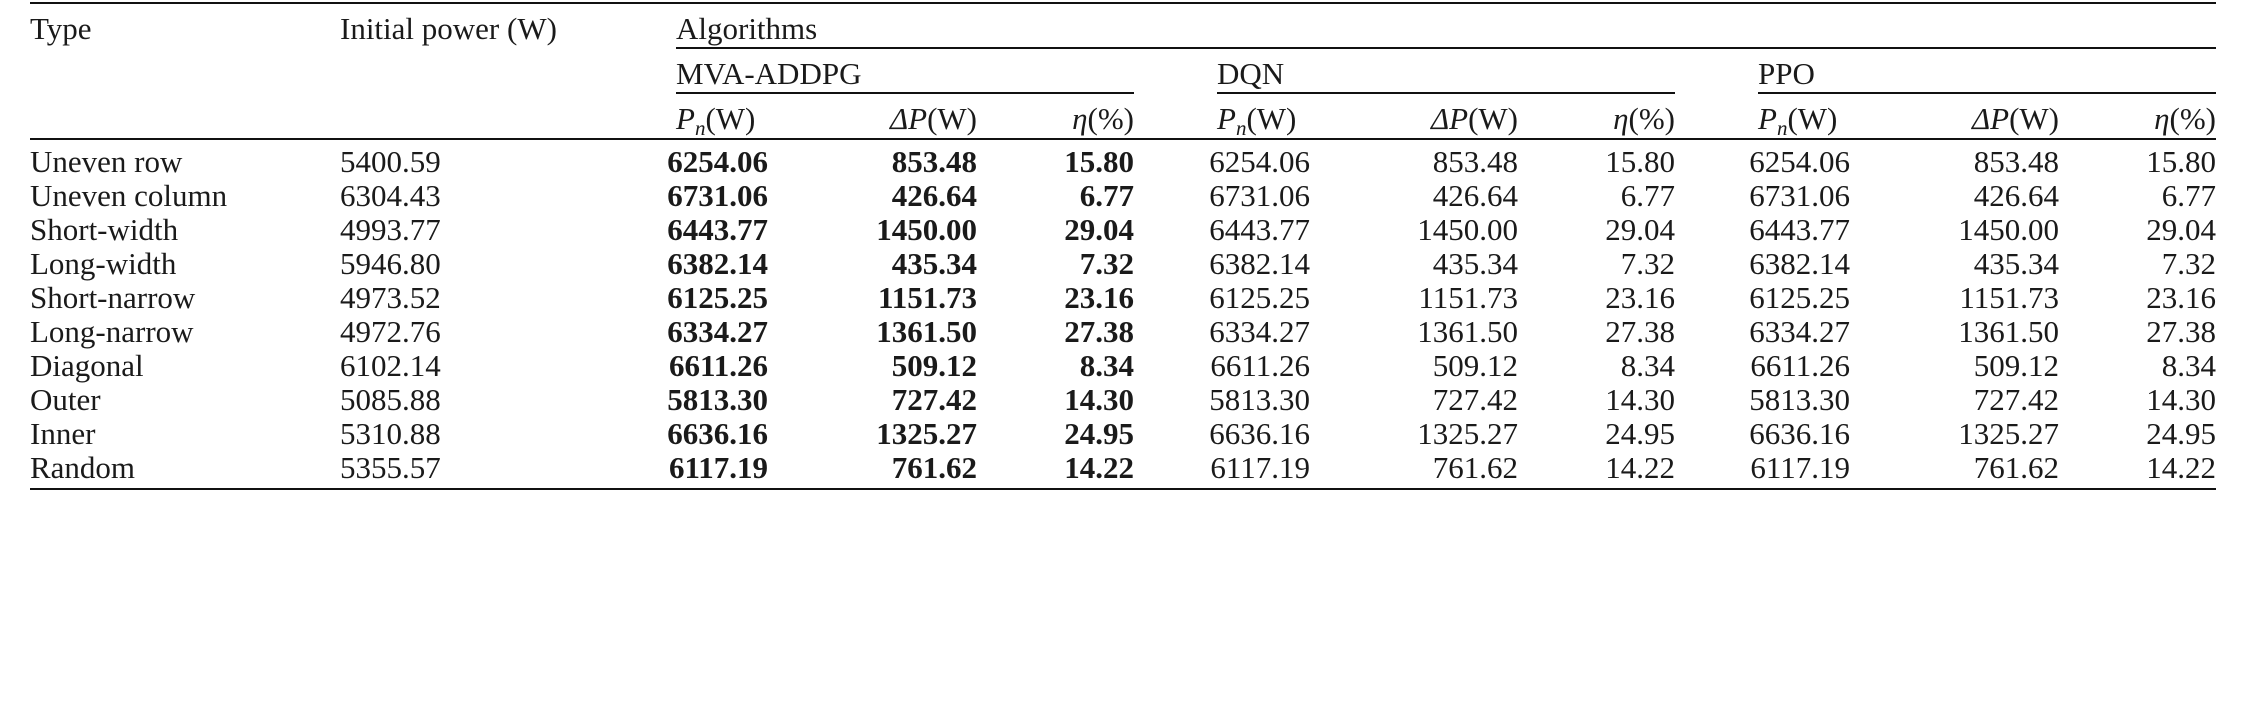 The height and width of the screenshot is (727, 2249). What do you see at coordinates (1786, 73) in the screenshot?
I see `group-label-ppo: PPO` at bounding box center [1786, 73].